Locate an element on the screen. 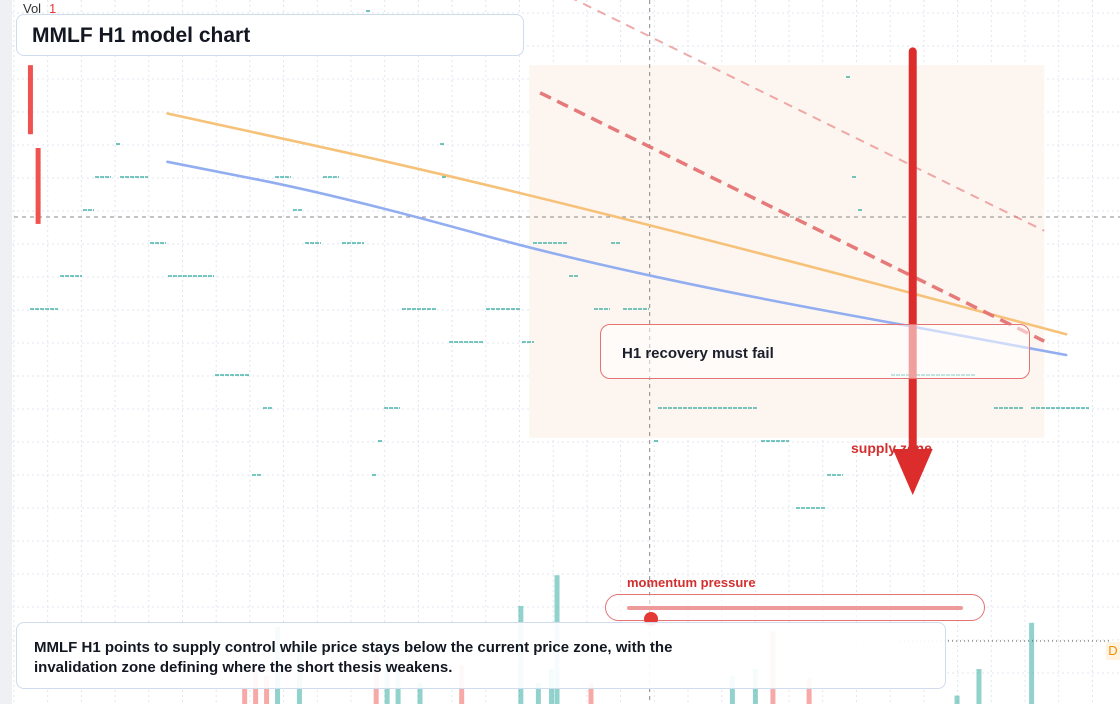 The height and width of the screenshot is (704, 1120). callout-panel: H1 recovery must fail is located at coordinates (815, 351).